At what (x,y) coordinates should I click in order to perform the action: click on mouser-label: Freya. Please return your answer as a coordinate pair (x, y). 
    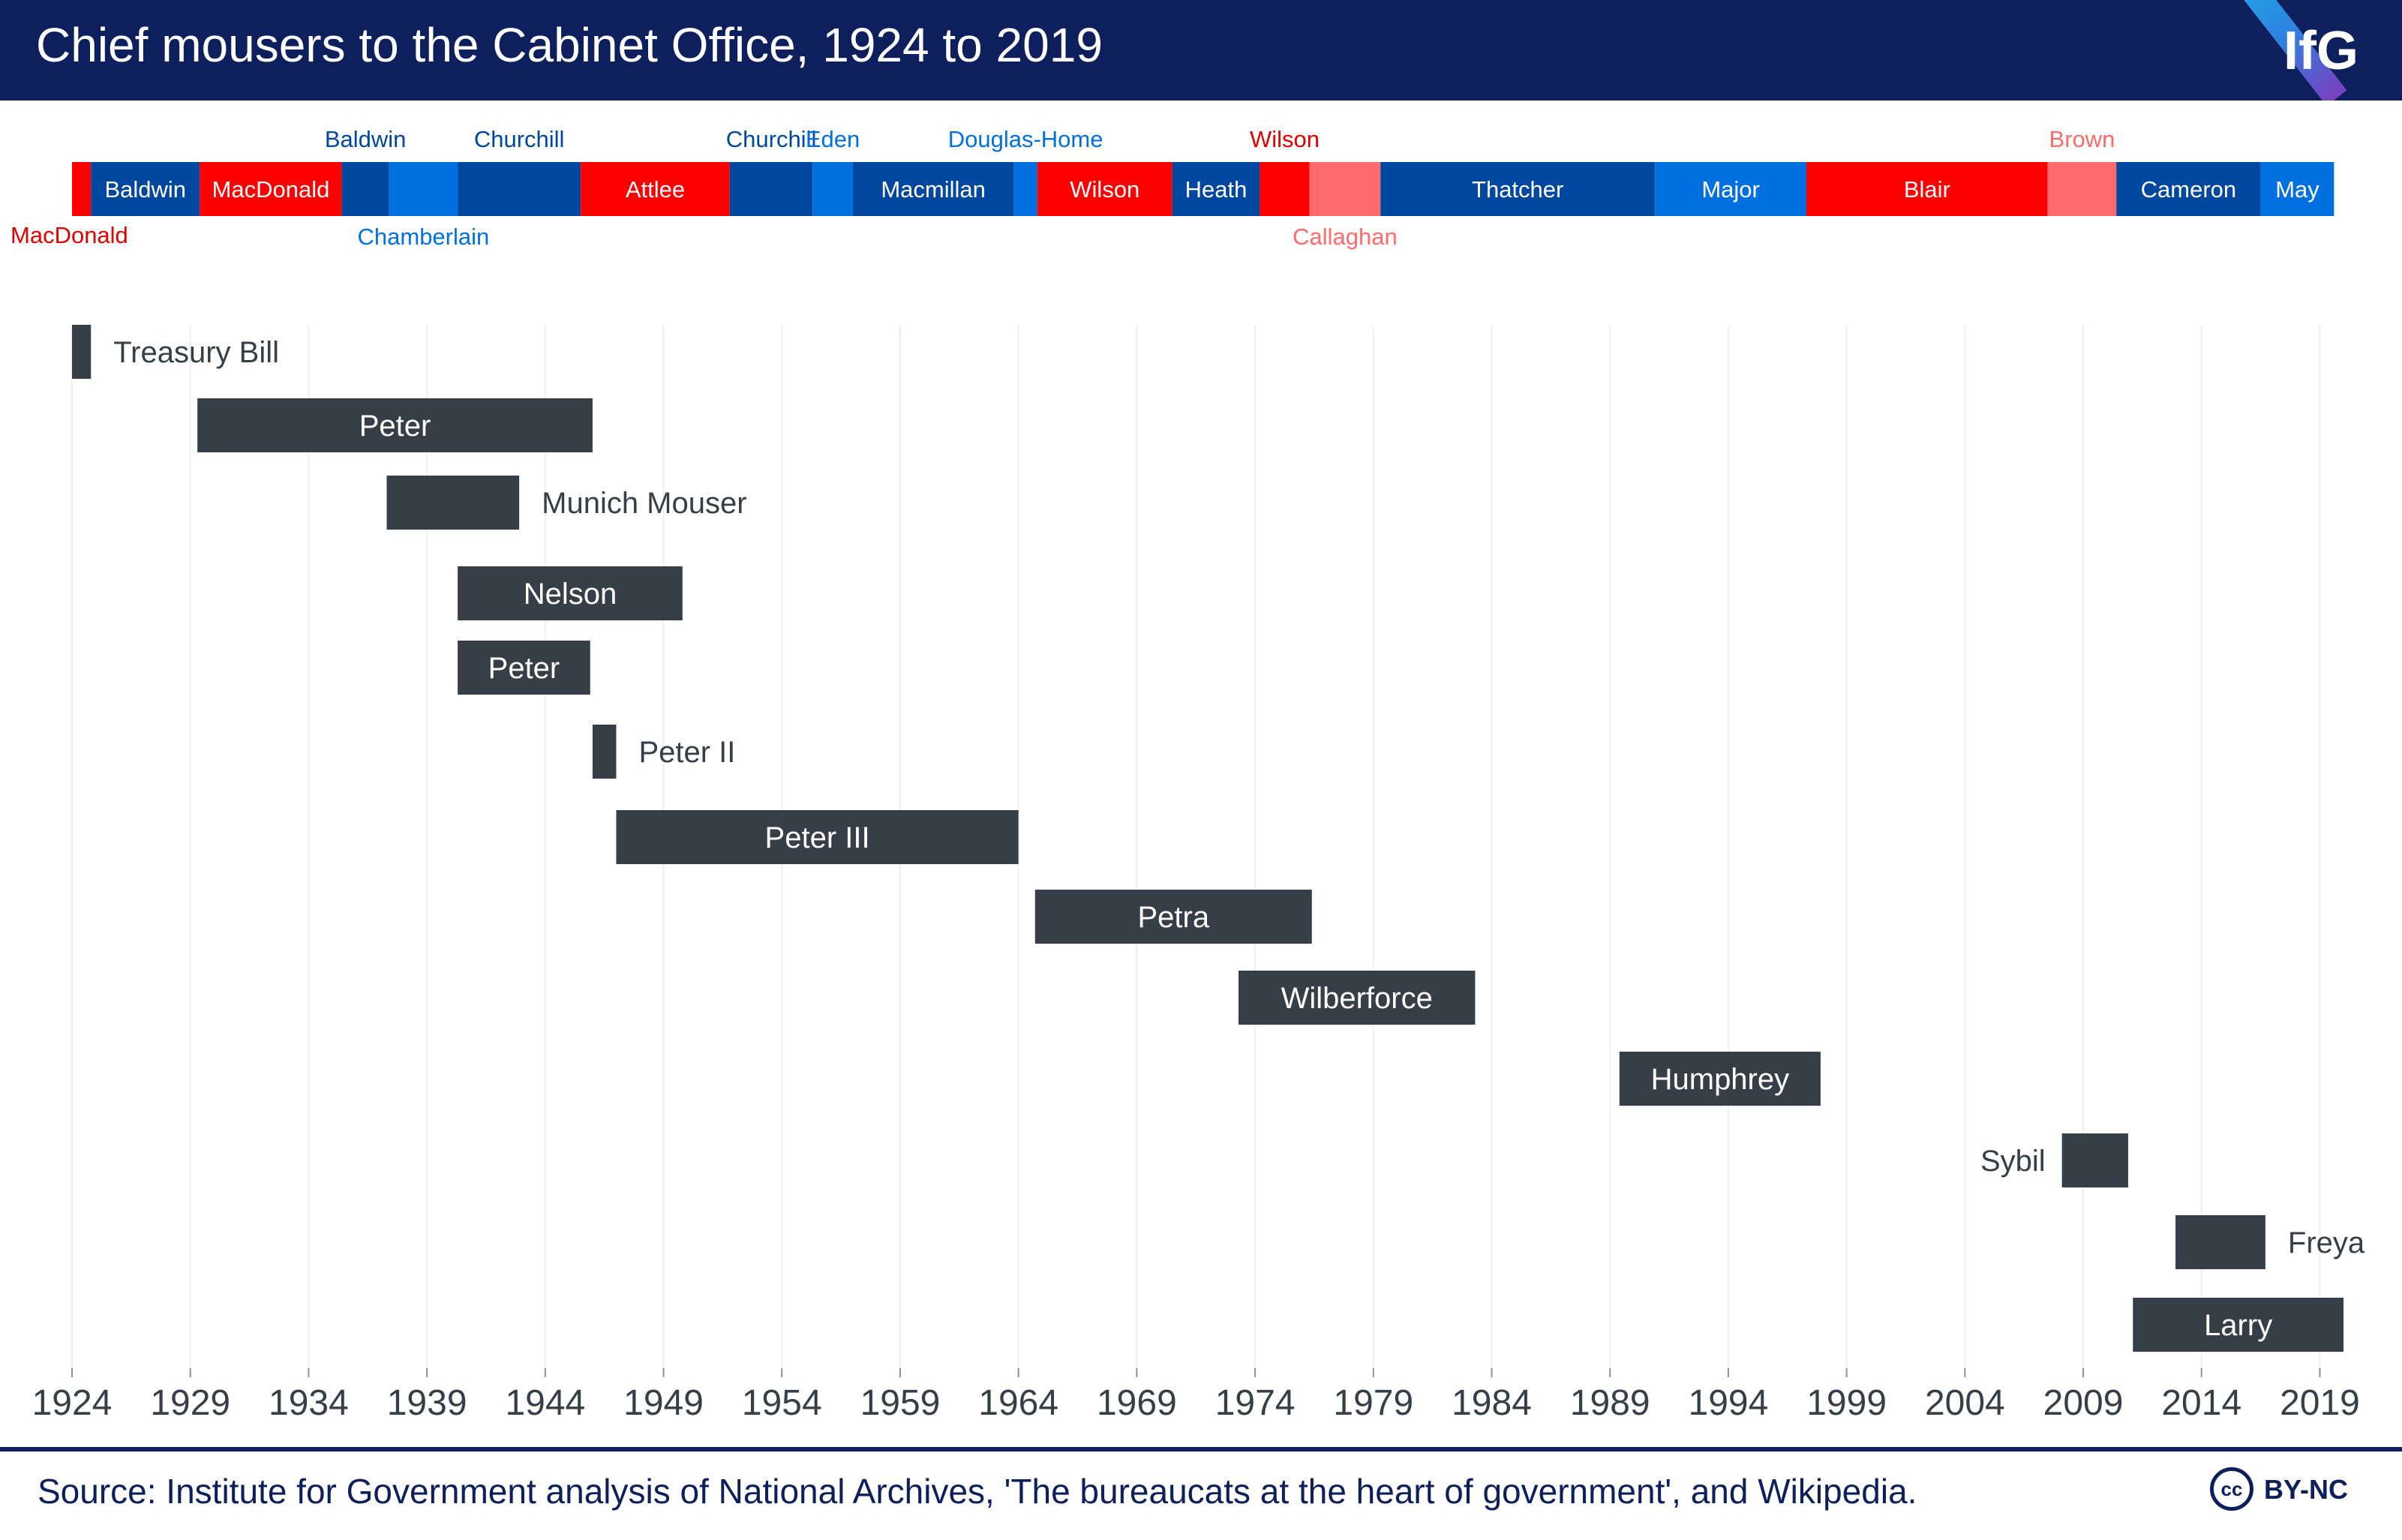
    Looking at the image, I should click on (2326, 1242).